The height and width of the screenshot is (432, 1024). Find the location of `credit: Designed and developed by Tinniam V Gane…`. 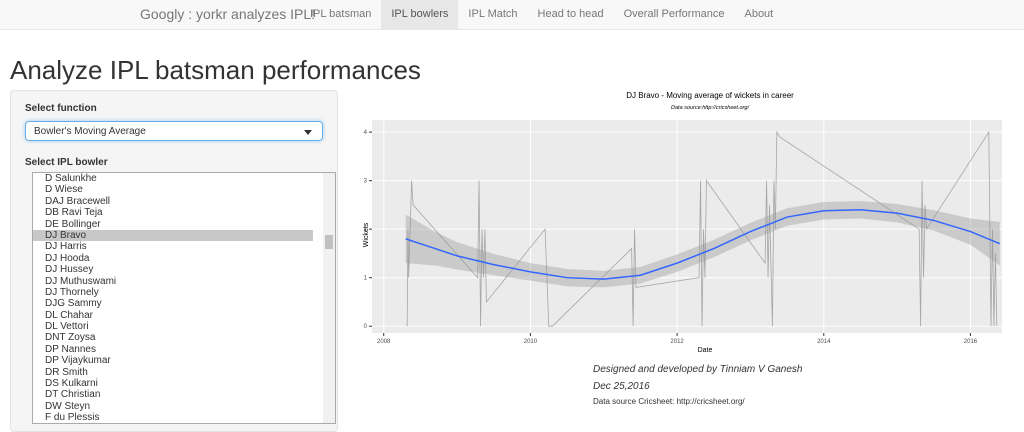

credit: Designed and developed by Tinniam V Gane… is located at coordinates (698, 369).